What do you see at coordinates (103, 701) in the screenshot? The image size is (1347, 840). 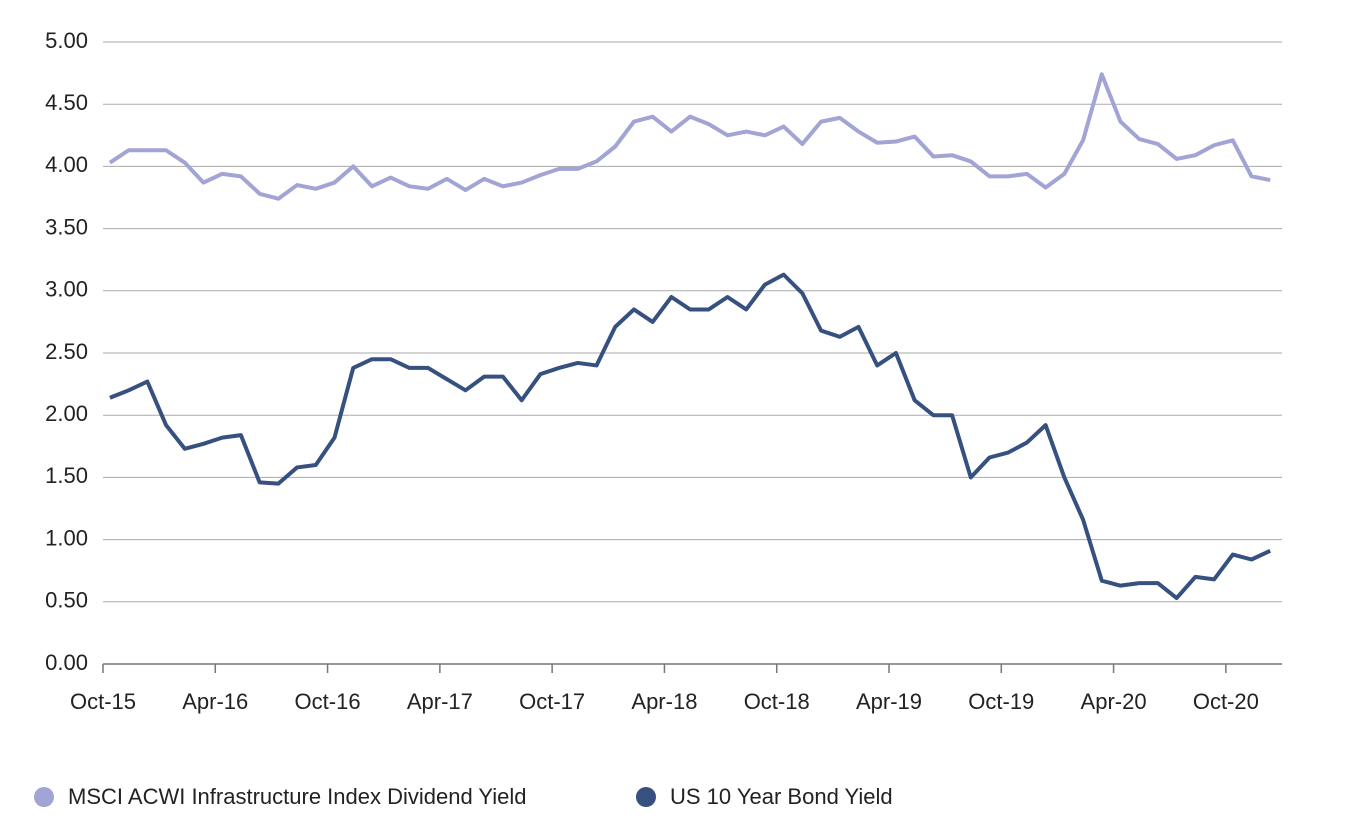 I see `x-tick-label: Oct-15` at bounding box center [103, 701].